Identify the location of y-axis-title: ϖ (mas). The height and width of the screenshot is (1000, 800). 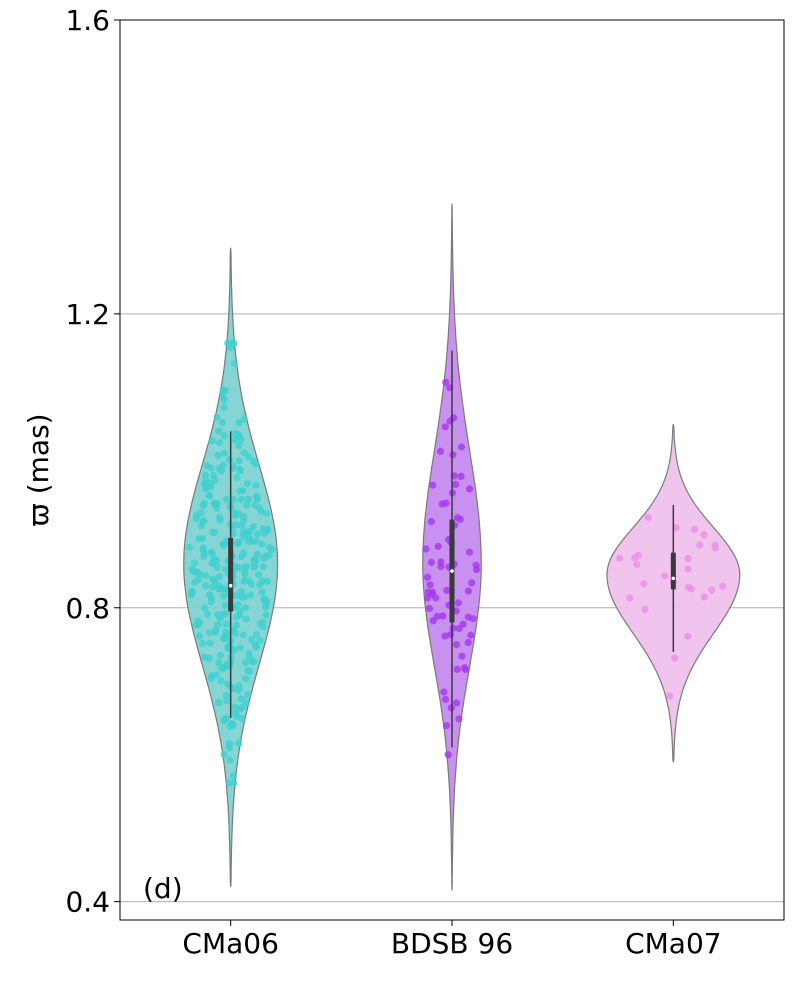
(38, 469).